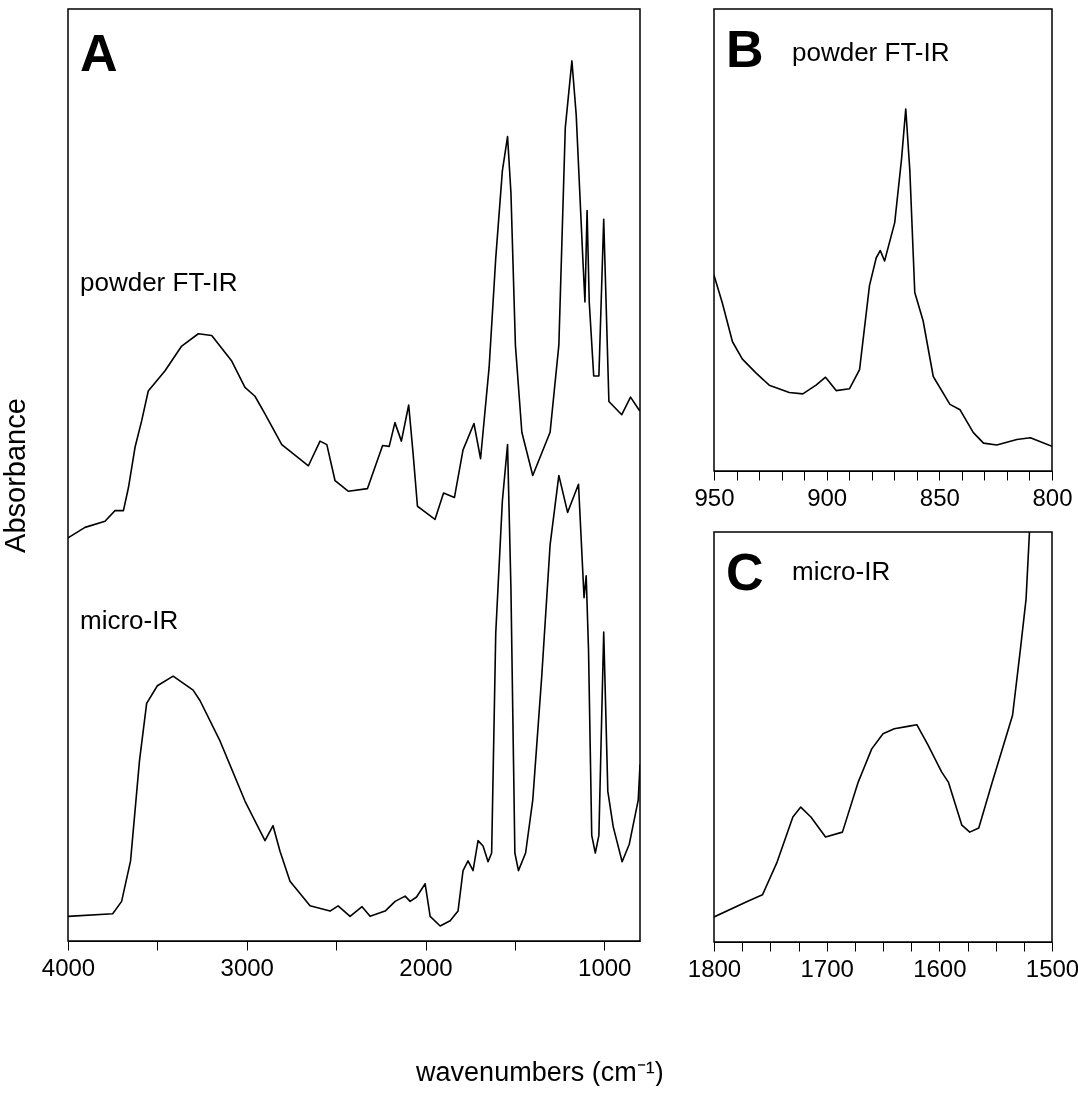  What do you see at coordinates (714, 968) in the screenshot?
I see `x-tick-label: 1800` at bounding box center [714, 968].